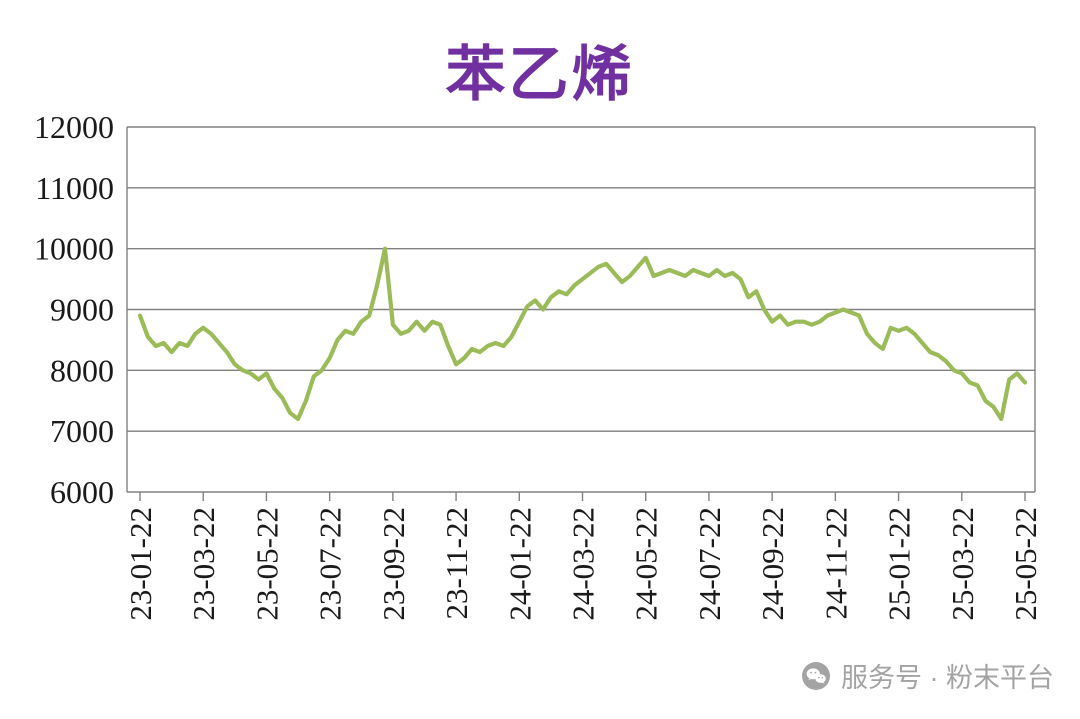  I want to click on x-tick-label: 25-01-22, so click(899, 564).